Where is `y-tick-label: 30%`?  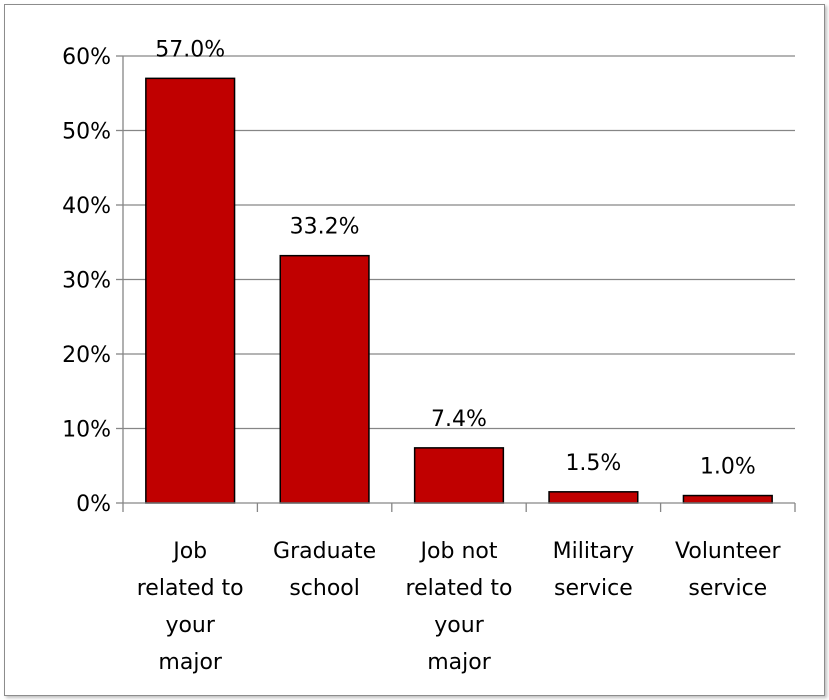 y-tick-label: 30% is located at coordinates (86, 281).